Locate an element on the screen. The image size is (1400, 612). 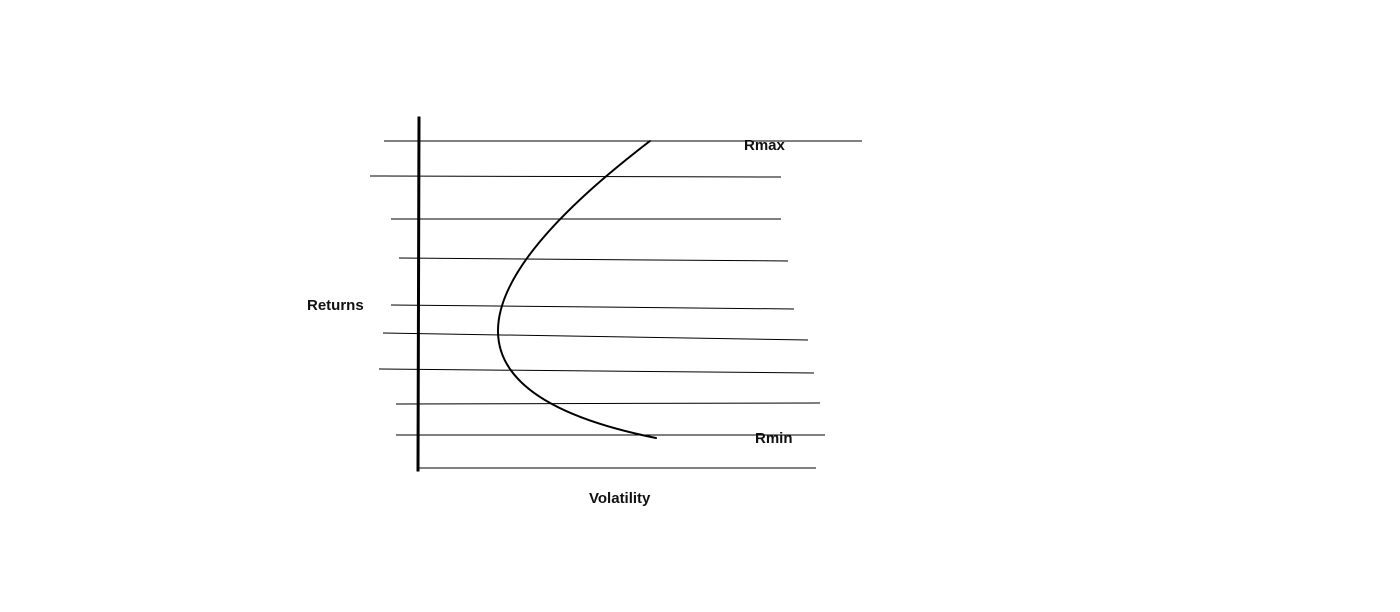
vertical-axis is located at coordinates (418, 294).